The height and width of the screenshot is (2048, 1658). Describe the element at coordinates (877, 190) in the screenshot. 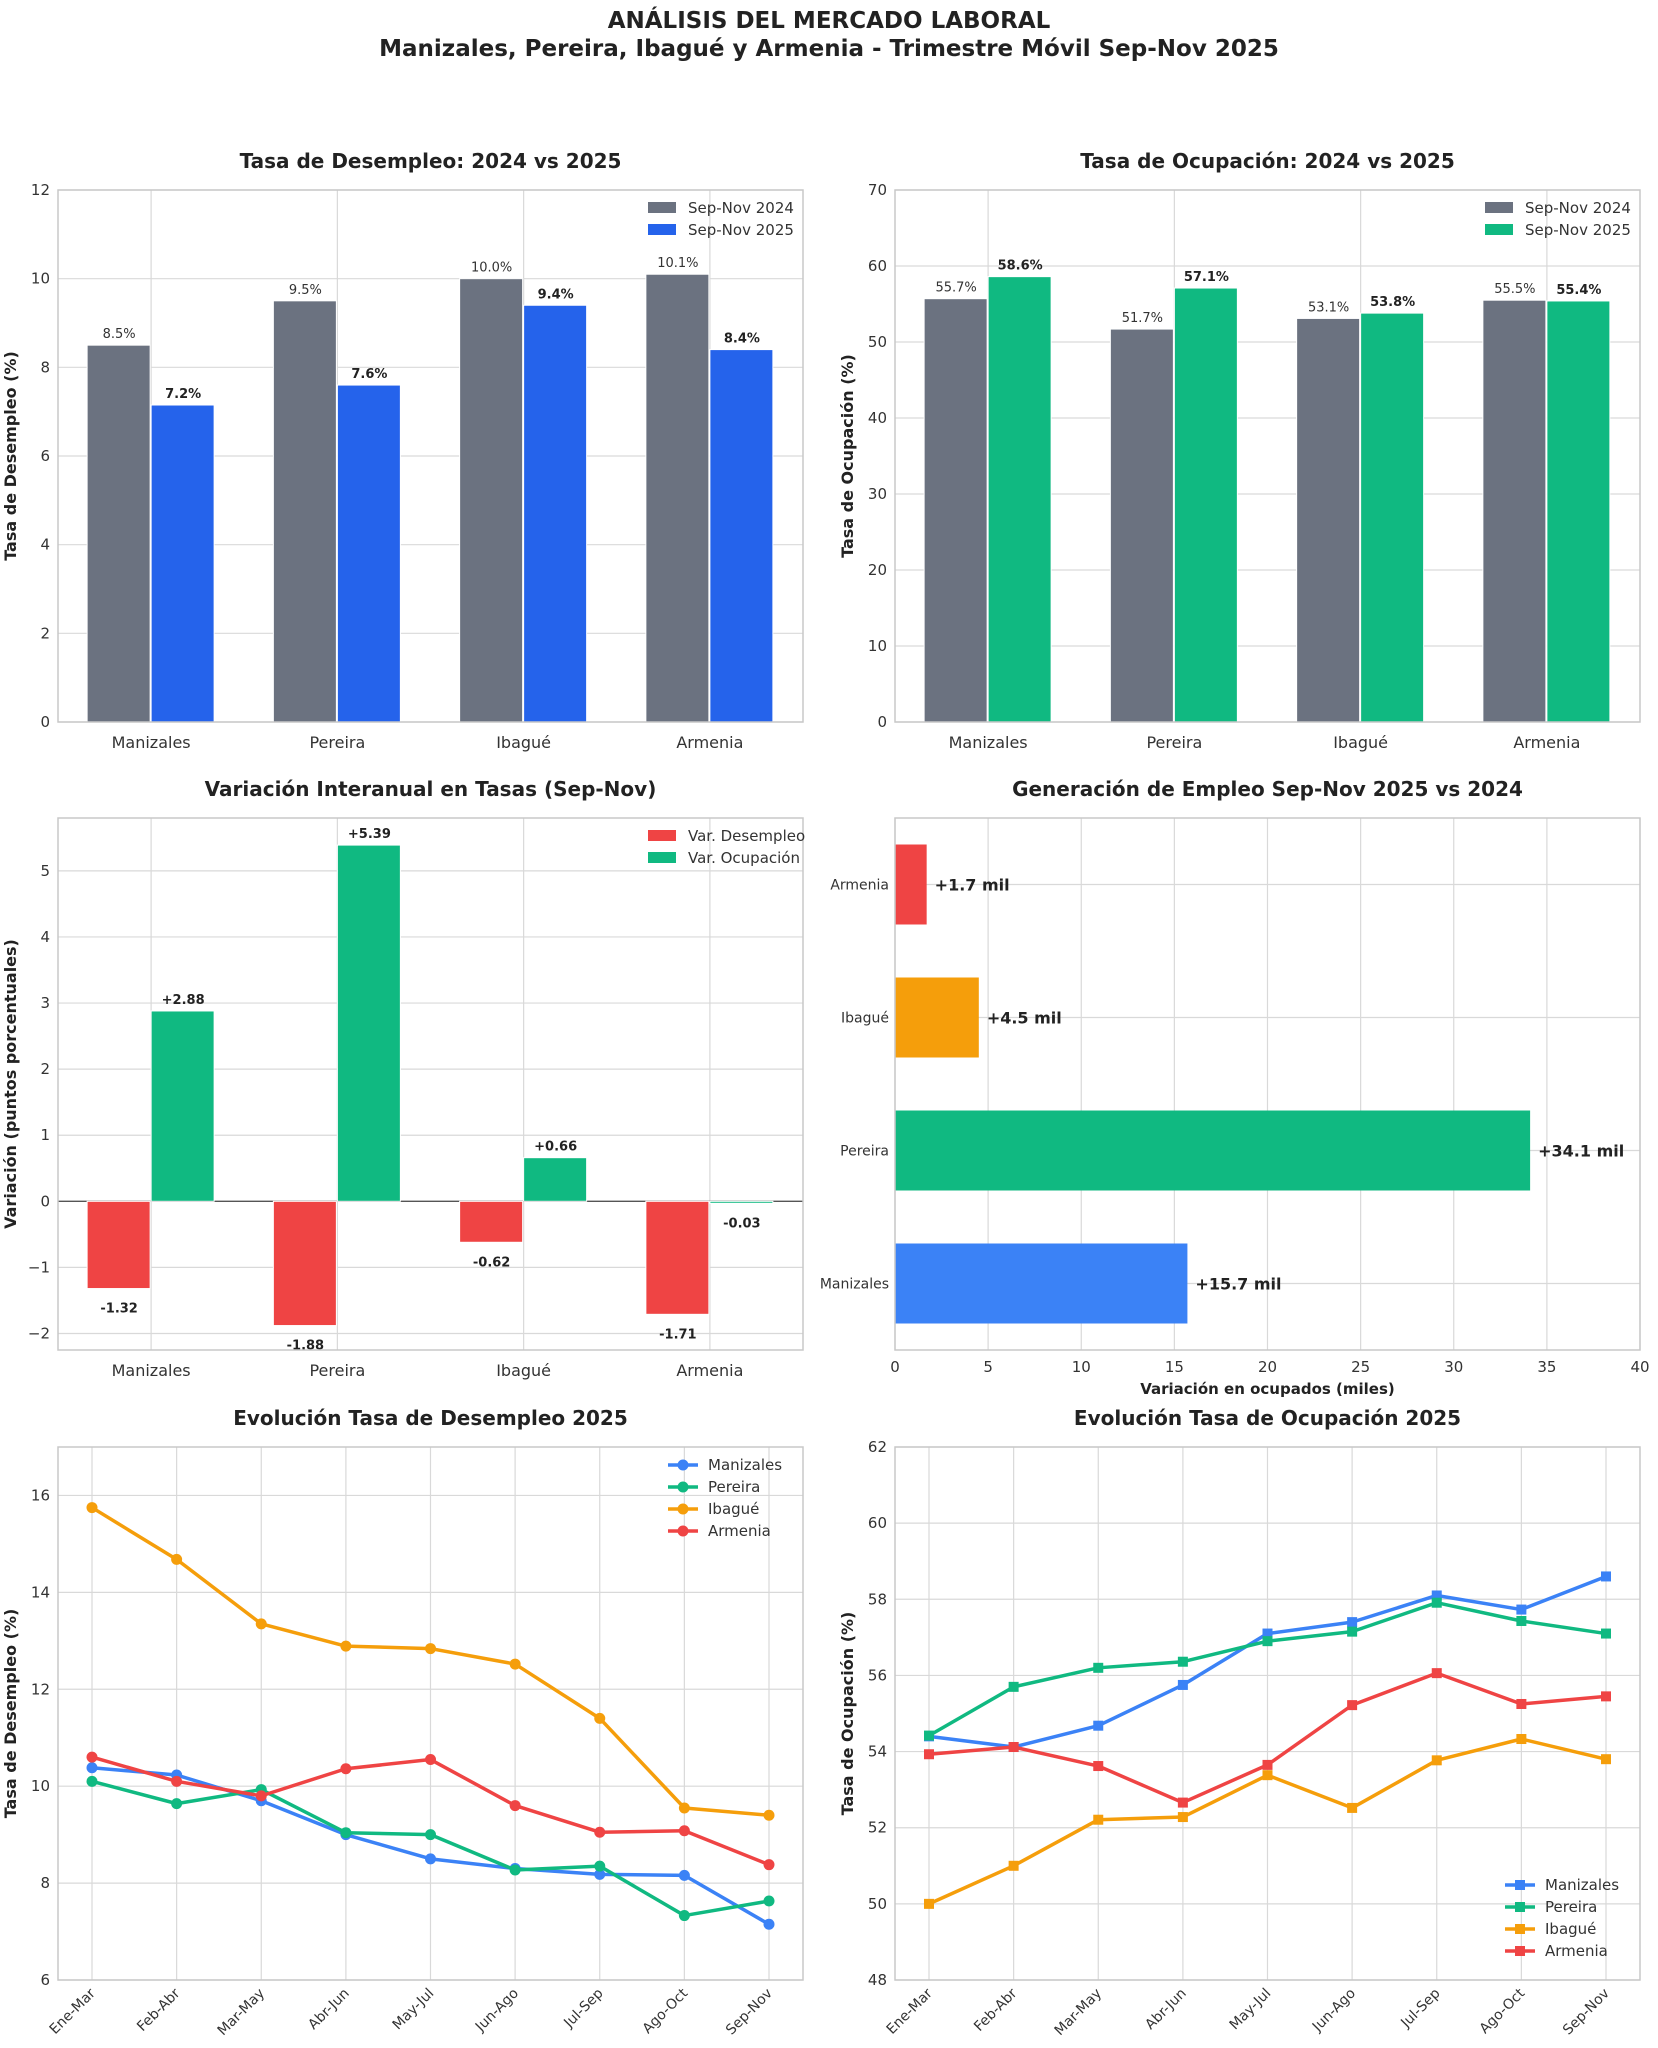

I see `p2-ytick: 70` at that location.